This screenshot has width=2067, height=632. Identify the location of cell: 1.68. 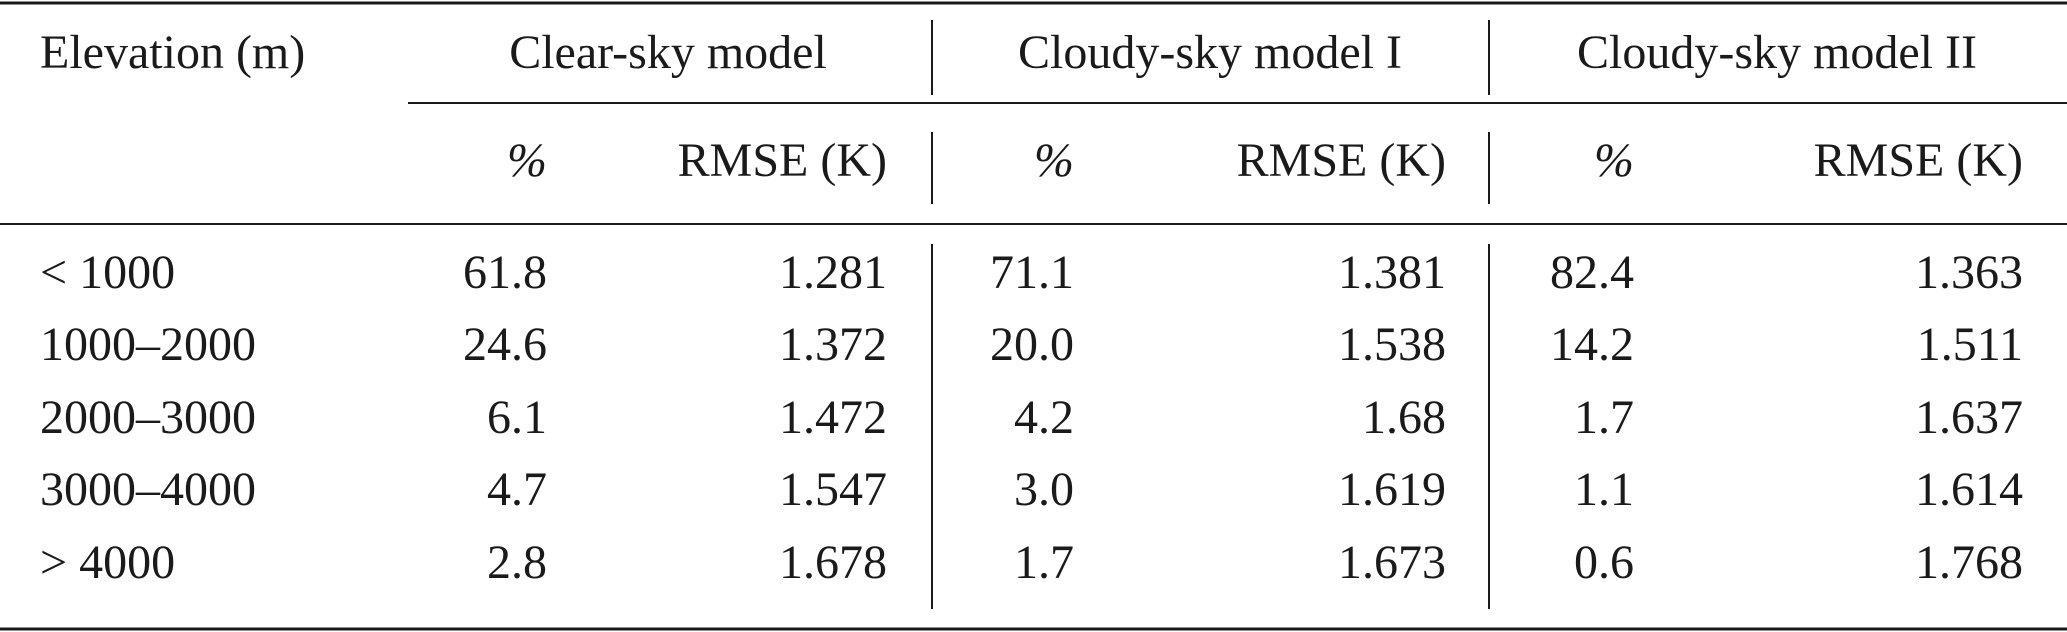
(1404, 417).